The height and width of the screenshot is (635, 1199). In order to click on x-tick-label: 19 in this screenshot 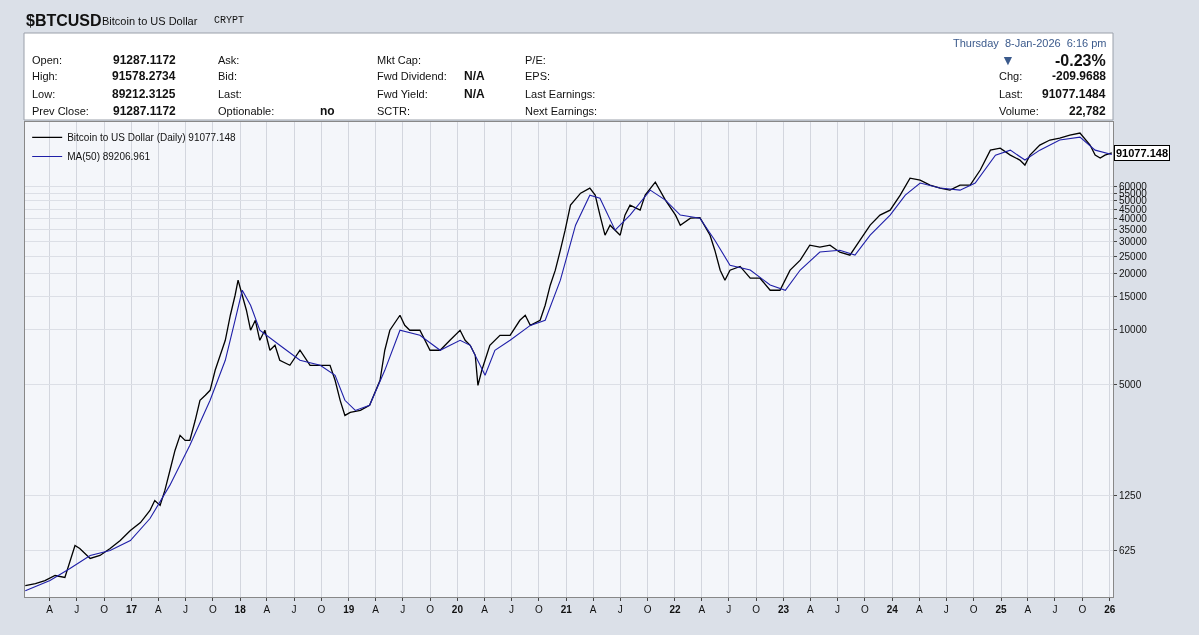, I will do `click(349, 609)`.